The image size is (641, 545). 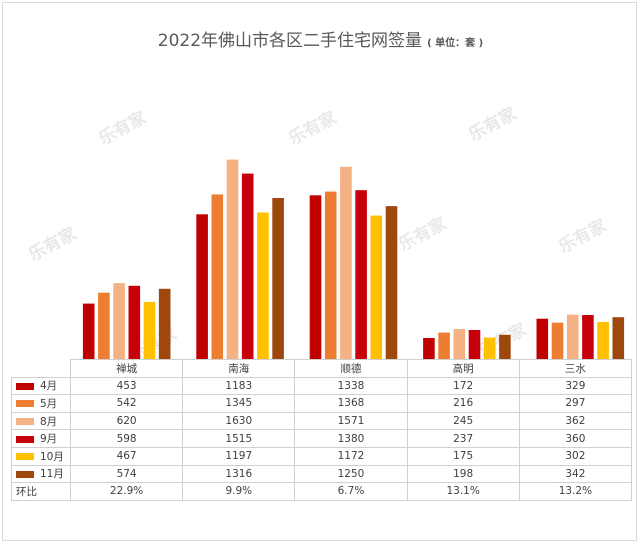 I want to click on data-label: 1172, so click(x=351, y=456).